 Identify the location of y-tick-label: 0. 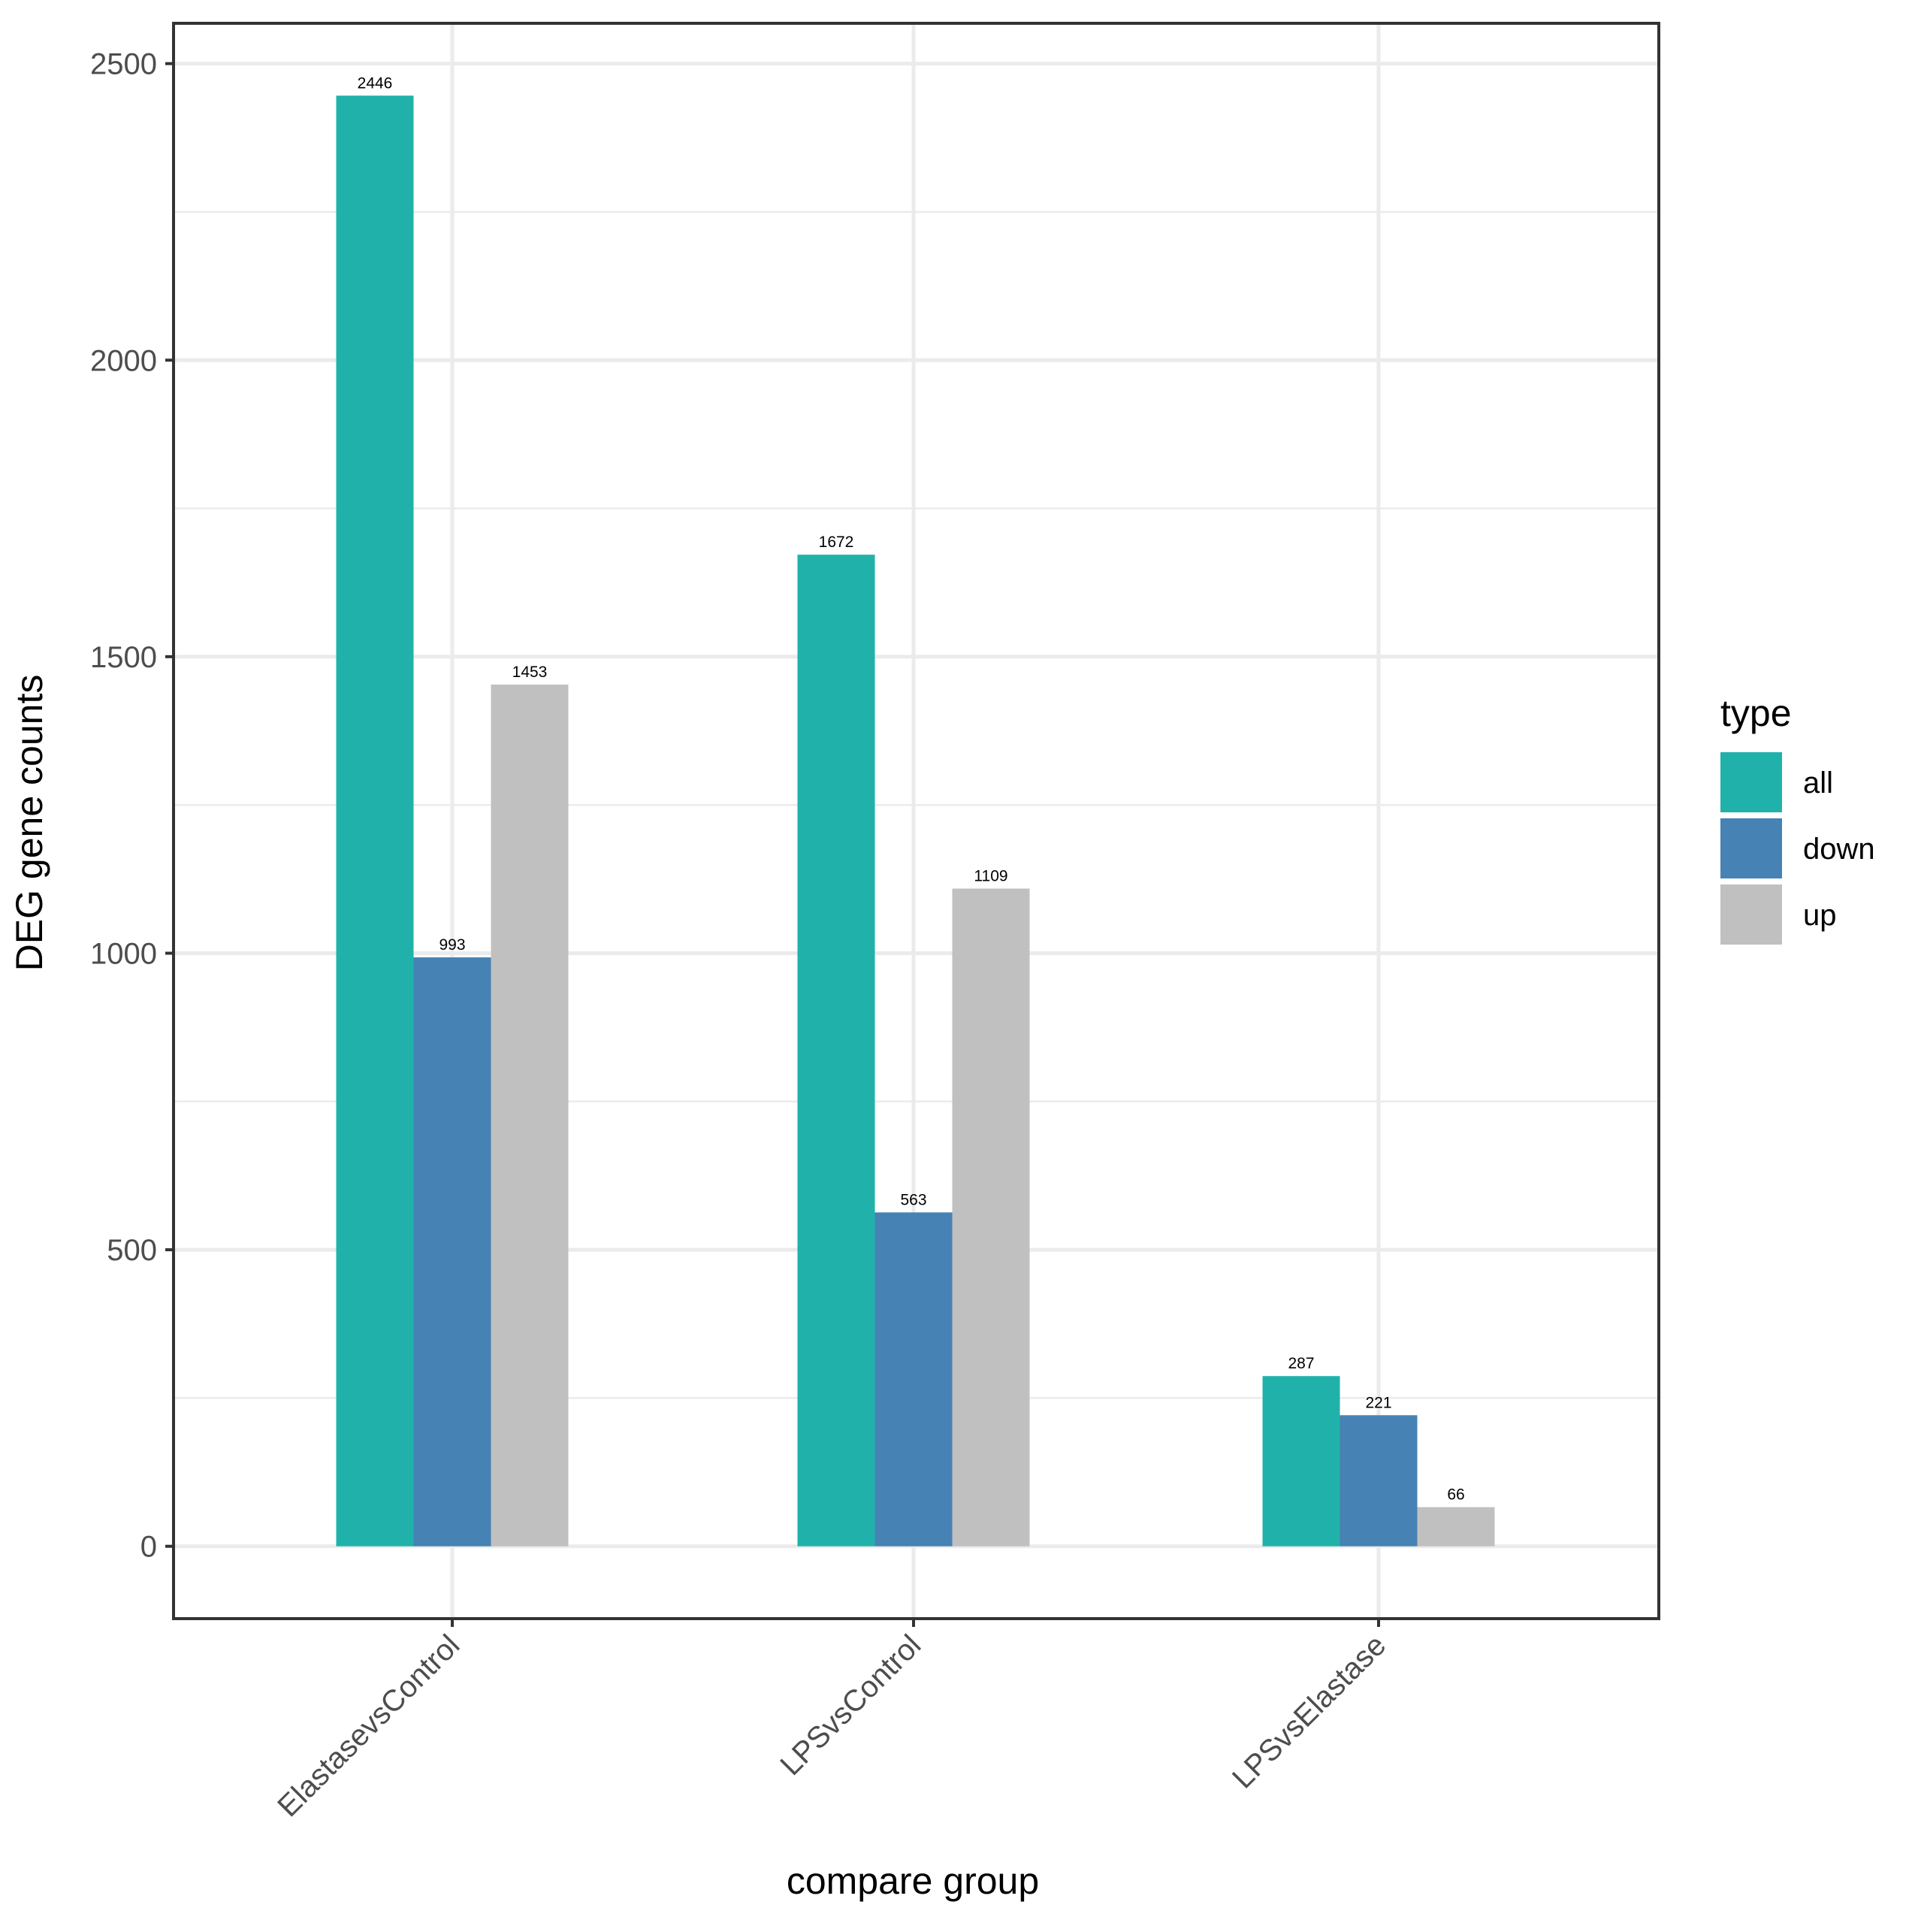
(148, 1547).